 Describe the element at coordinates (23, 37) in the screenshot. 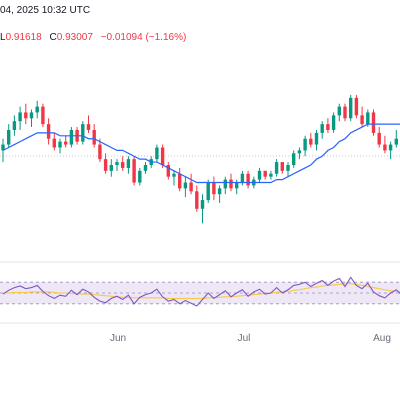

I see `low-value: 0.91618` at that location.